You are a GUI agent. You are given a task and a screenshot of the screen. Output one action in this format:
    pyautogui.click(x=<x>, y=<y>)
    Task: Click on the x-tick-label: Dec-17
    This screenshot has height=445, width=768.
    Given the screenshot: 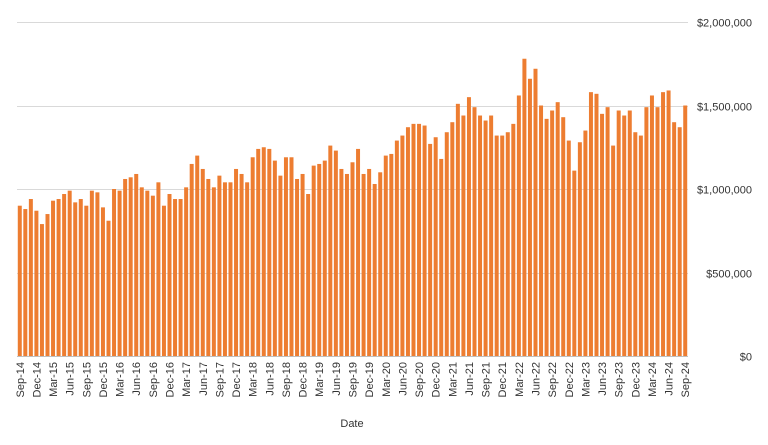 What is the action you would take?
    pyautogui.click(x=237, y=379)
    